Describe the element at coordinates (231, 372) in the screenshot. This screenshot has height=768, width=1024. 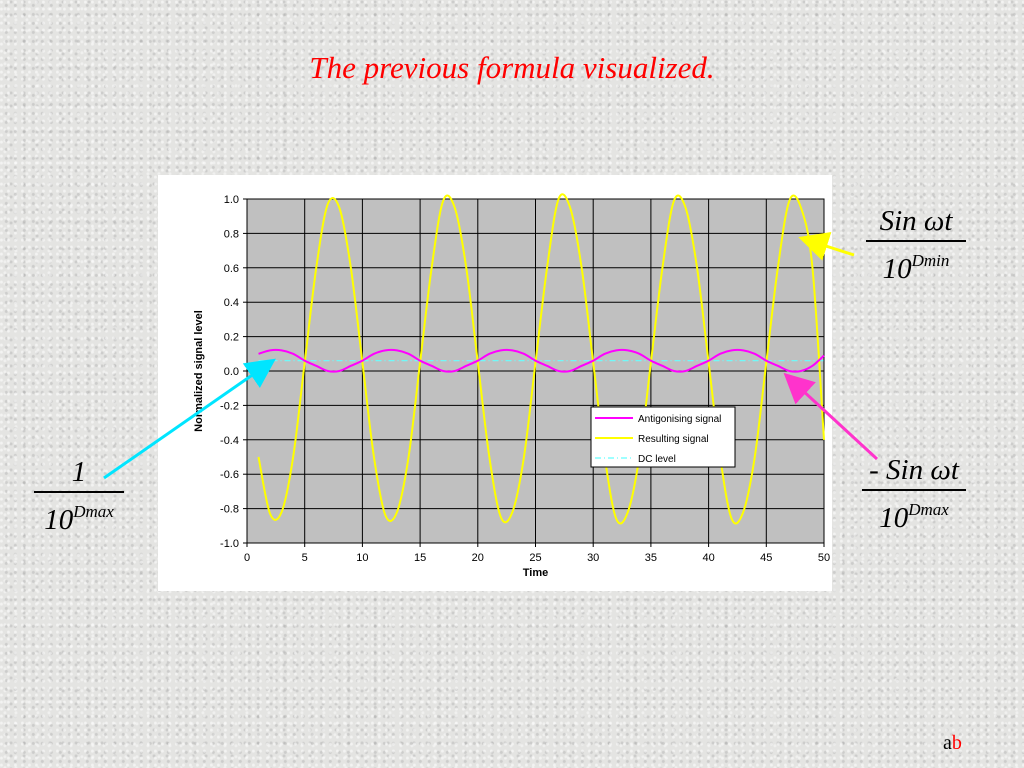
I see `y-tick-label: 0.0` at that location.